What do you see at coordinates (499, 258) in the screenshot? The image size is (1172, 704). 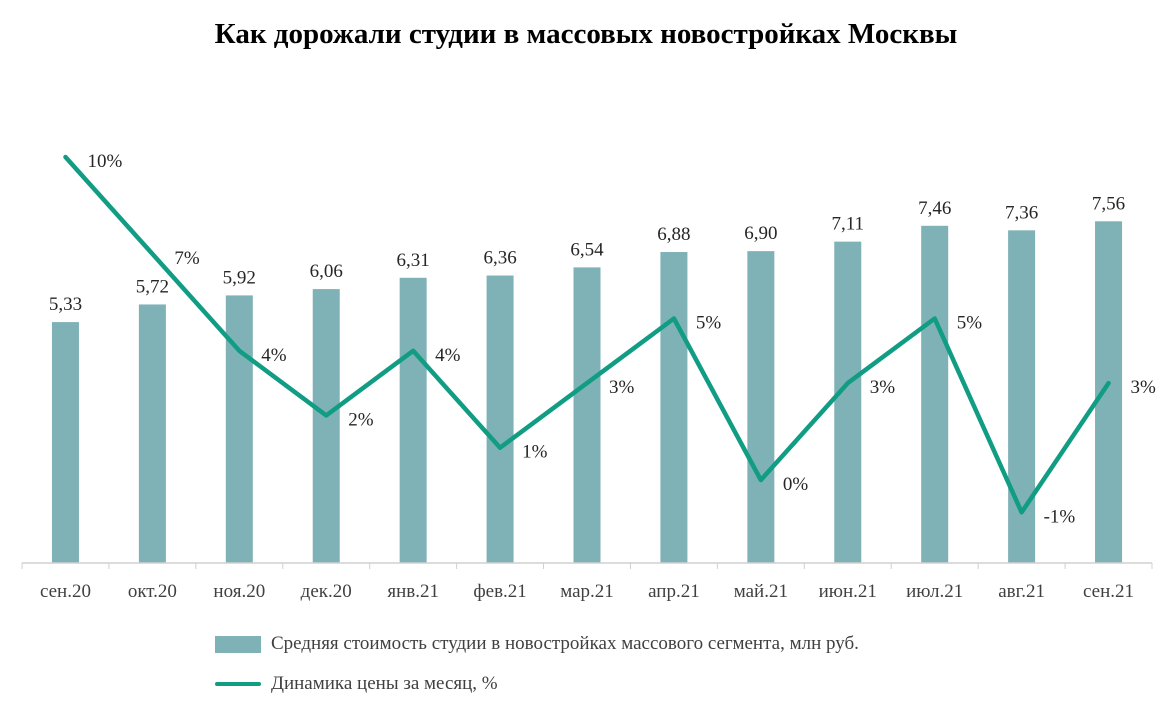 I see `bar-value-label: 6,36` at bounding box center [499, 258].